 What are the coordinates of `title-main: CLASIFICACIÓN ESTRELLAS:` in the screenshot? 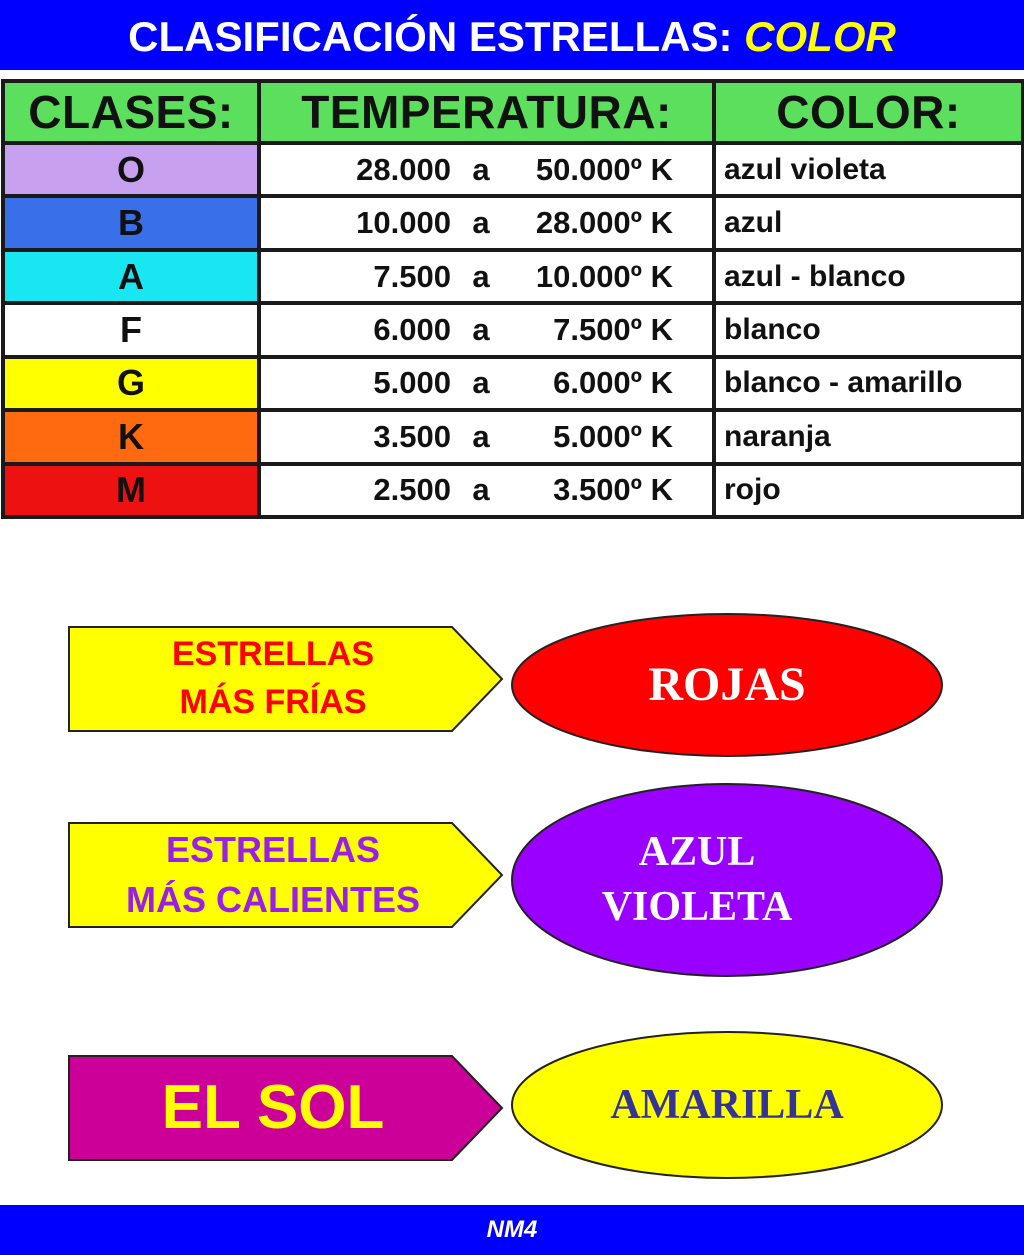 It's located at (436, 36).